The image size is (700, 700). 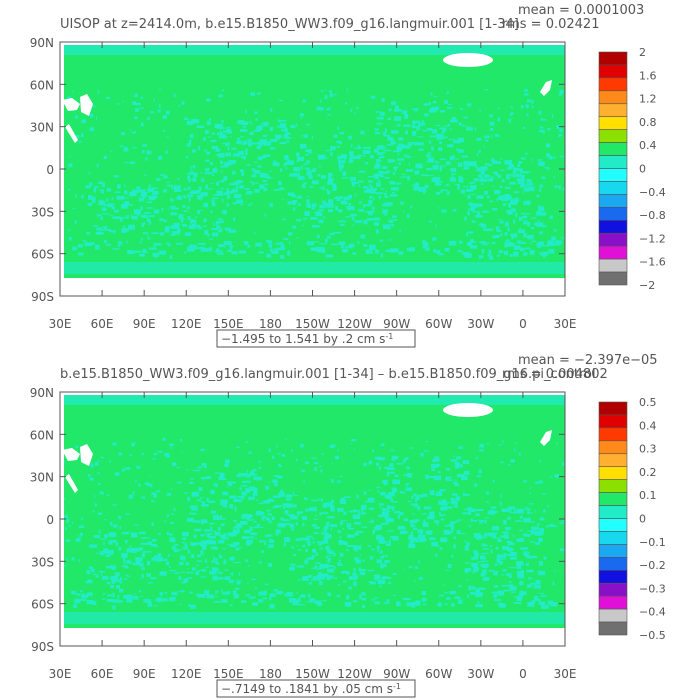 I want to click on x-tick-label: 30E, so click(x=565, y=324).